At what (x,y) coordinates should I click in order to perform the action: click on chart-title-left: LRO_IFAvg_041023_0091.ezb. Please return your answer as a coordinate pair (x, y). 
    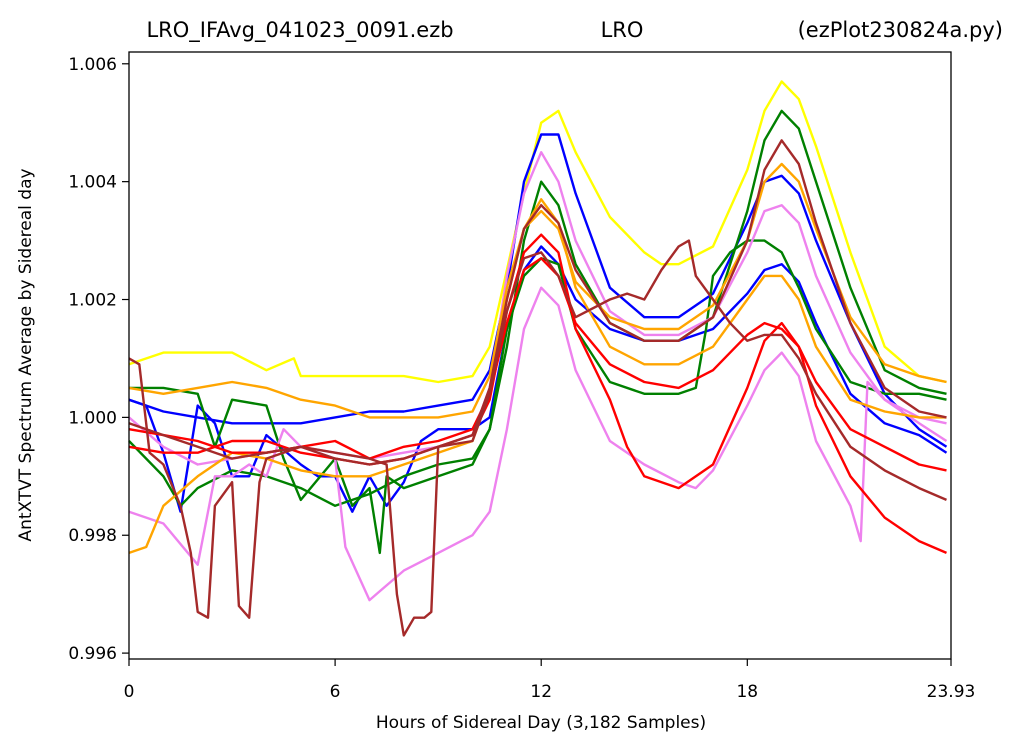
    Looking at the image, I should click on (299, 30).